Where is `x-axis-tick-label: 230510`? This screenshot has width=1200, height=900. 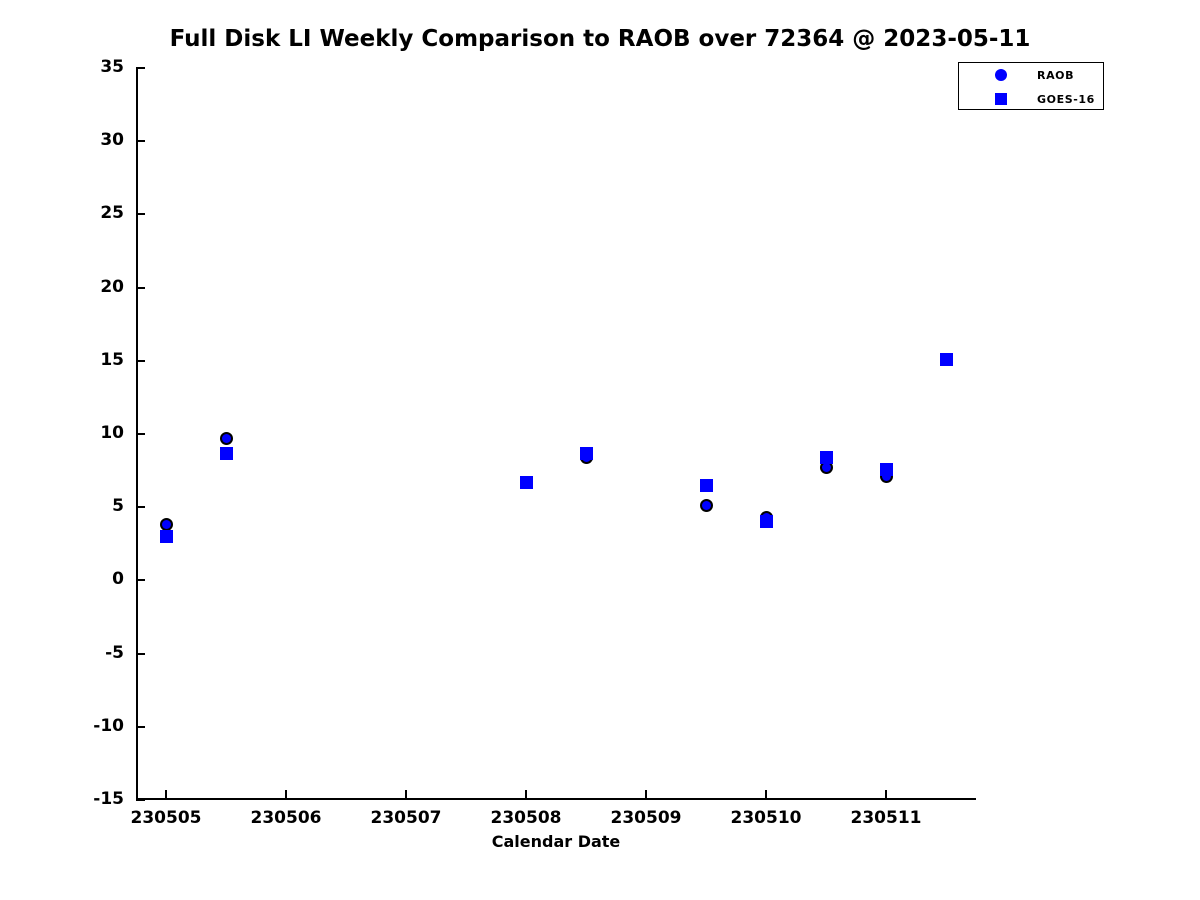 x-axis-tick-label: 230510 is located at coordinates (766, 818).